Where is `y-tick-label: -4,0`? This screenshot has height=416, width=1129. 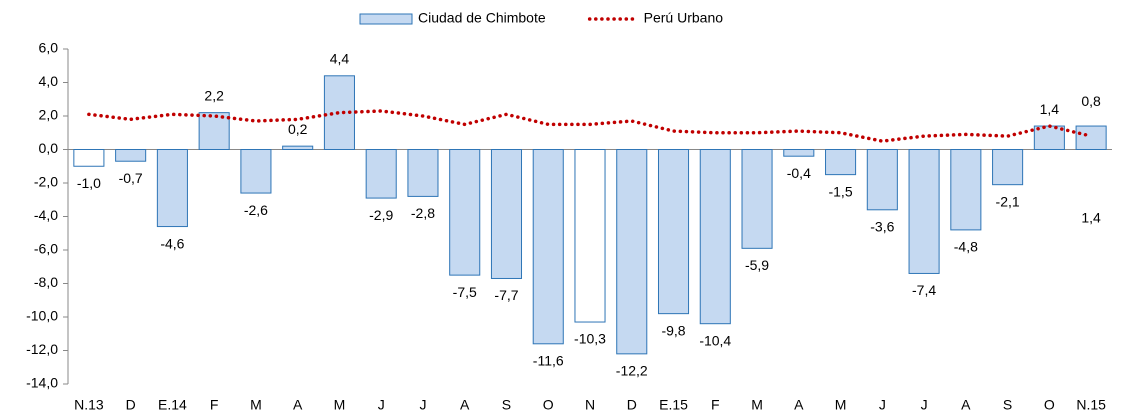
y-tick-label: -4,0 is located at coordinates (46, 215).